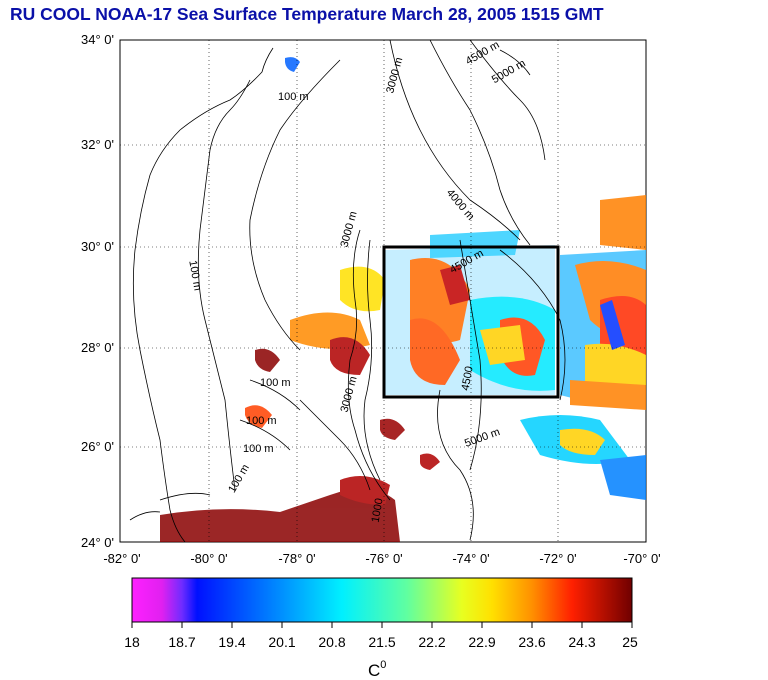 The image size is (768, 680). What do you see at coordinates (641, 558) in the screenshot?
I see `lon-tick: -70° 0'` at bounding box center [641, 558].